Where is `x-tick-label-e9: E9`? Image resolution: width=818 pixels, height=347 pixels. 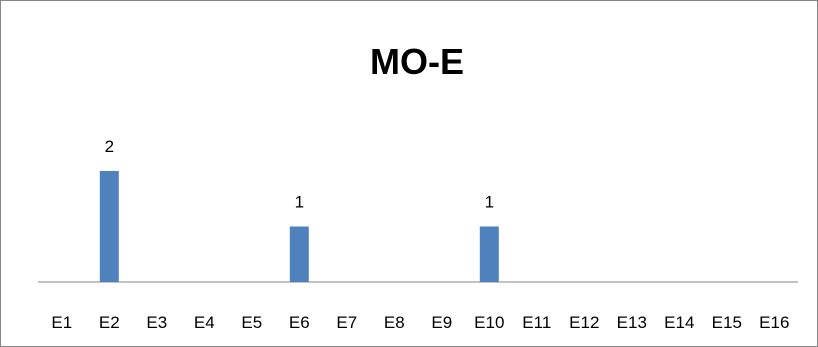
x-tick-label-e9: E9 is located at coordinates (441, 322).